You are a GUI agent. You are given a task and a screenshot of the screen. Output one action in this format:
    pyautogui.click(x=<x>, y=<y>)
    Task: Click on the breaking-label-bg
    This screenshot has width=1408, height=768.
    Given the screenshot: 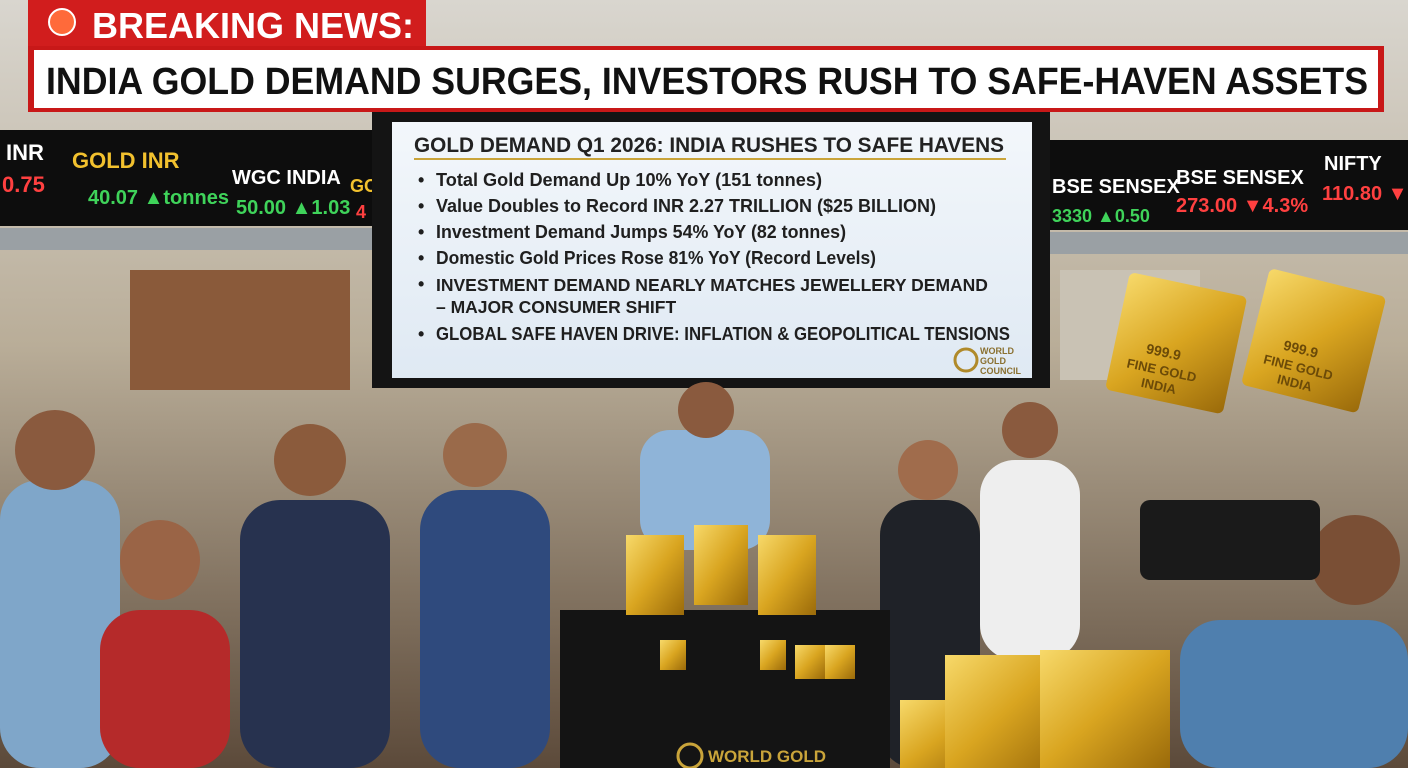 What is the action you would take?
    pyautogui.click(x=227, y=24)
    